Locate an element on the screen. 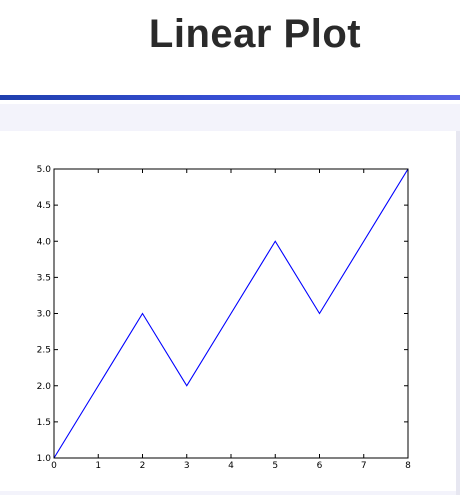 This screenshot has width=460, height=495. x-tick-label: 3 is located at coordinates (187, 466).